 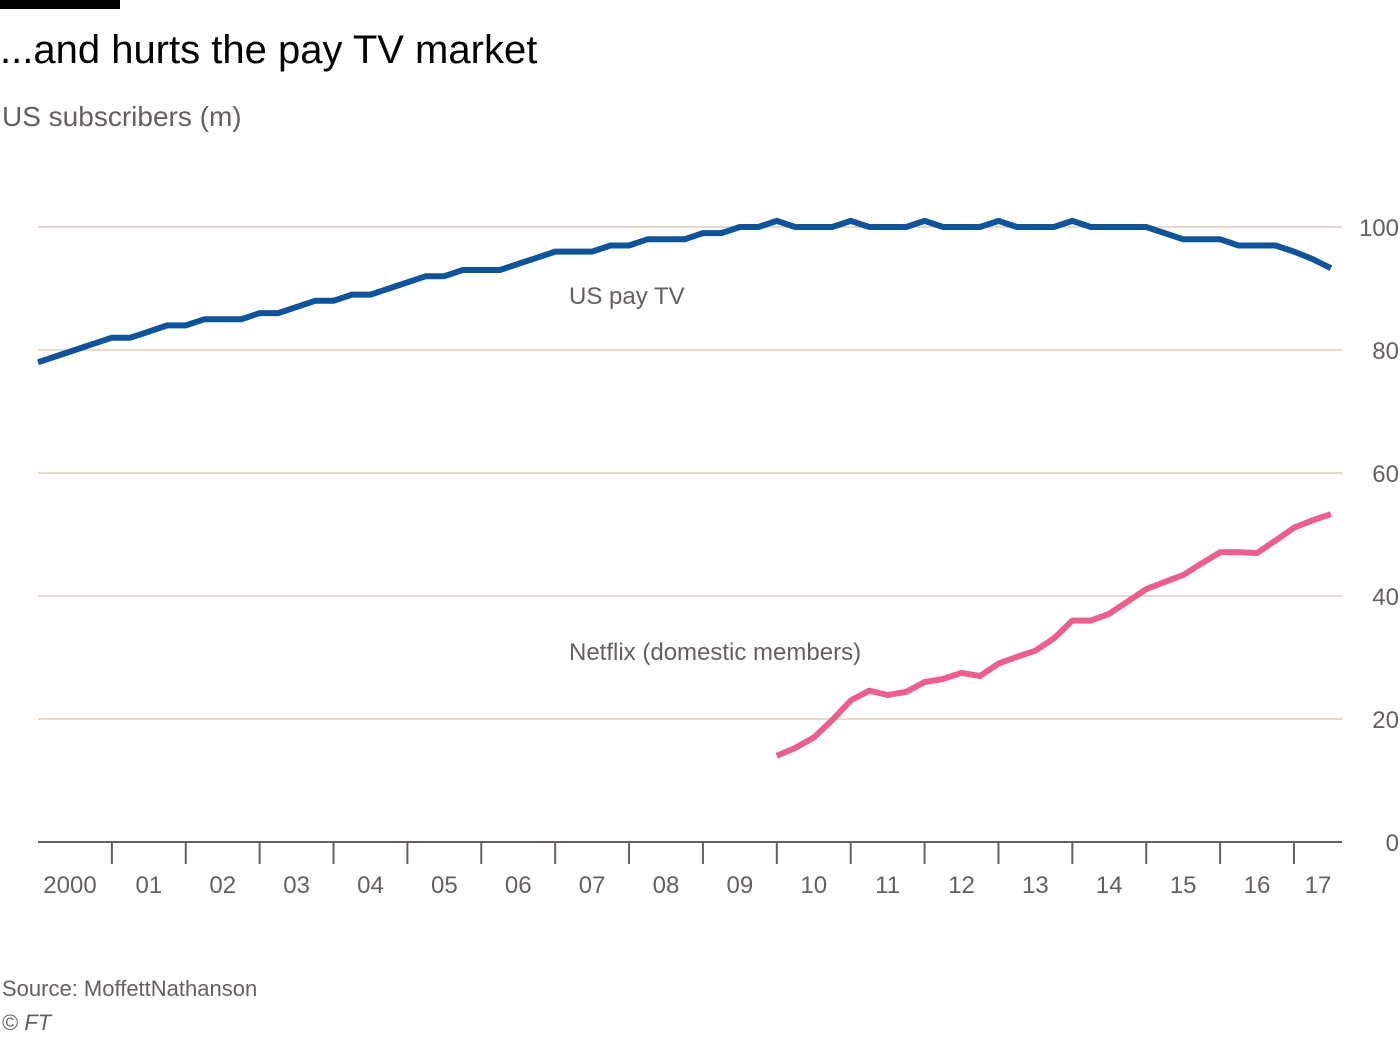 I want to click on x-axis: 2000 01 02 03 04 05 06 07 08 09 10 11 12 13 14 15 16 17, so click(x=690, y=870).